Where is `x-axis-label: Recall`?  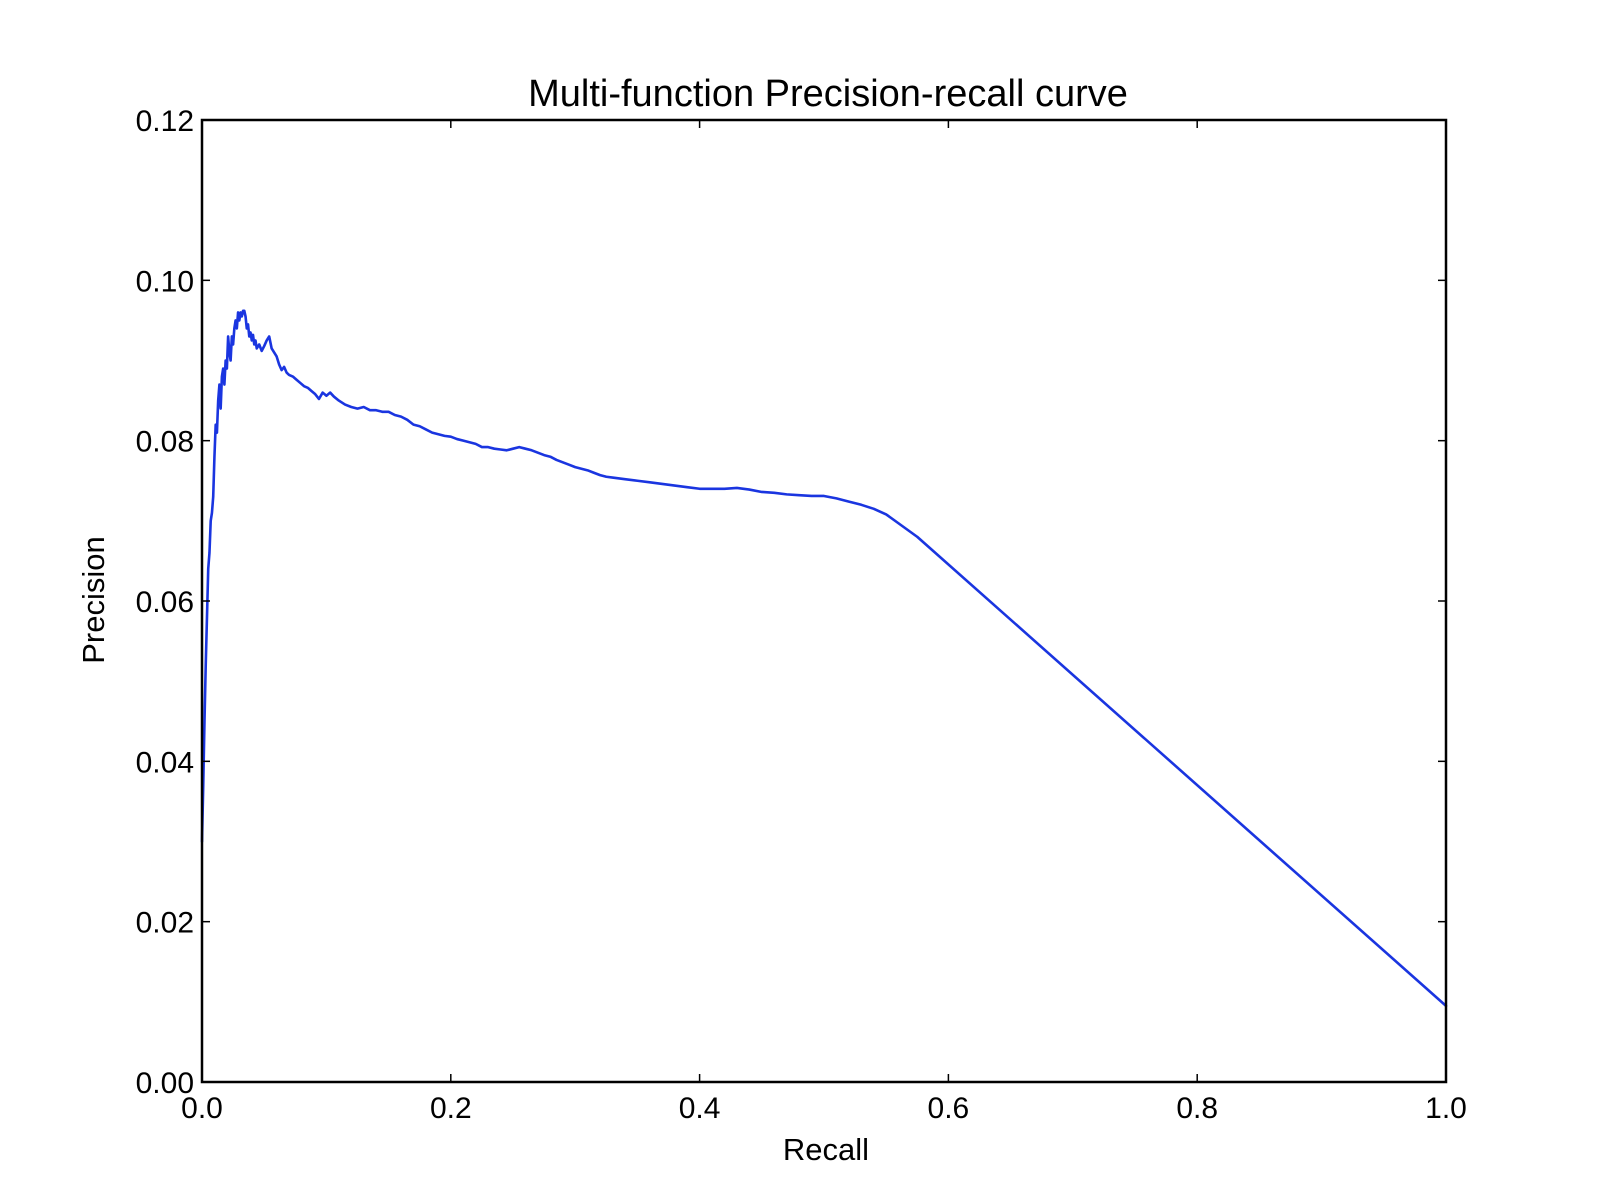 x-axis-label: Recall is located at coordinates (826, 1149).